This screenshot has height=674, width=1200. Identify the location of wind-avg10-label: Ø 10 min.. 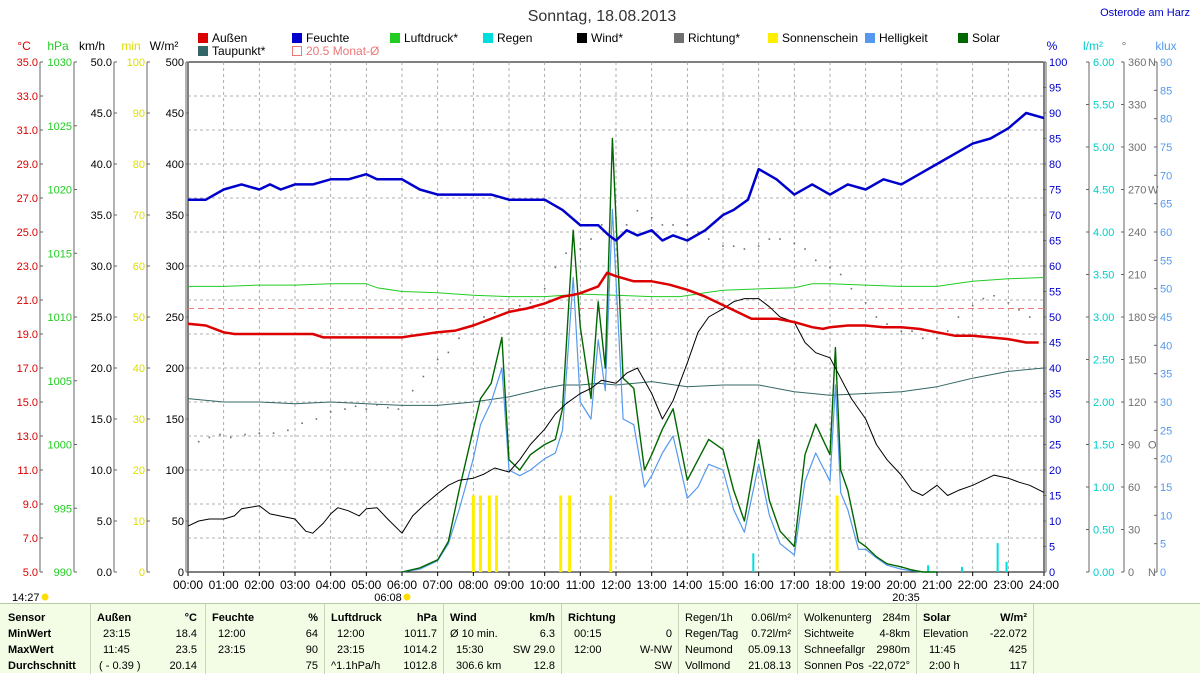
(474, 634).